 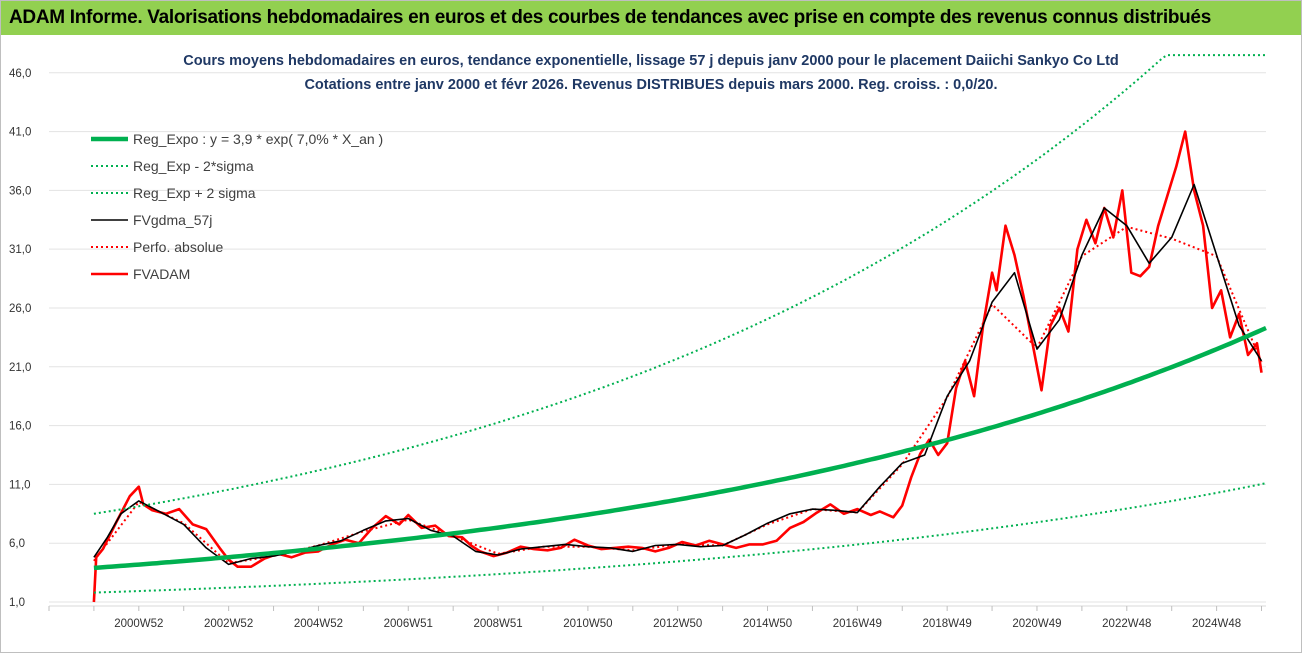 What do you see at coordinates (17, 544) in the screenshot?
I see `y-tick-label: 6,0` at bounding box center [17, 544].